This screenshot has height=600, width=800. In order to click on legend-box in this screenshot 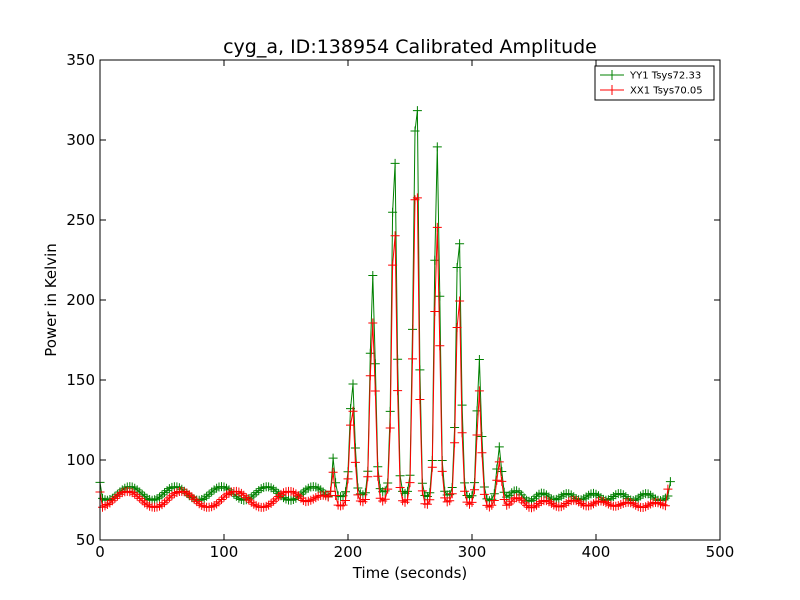, I will do `click(654, 83)`.